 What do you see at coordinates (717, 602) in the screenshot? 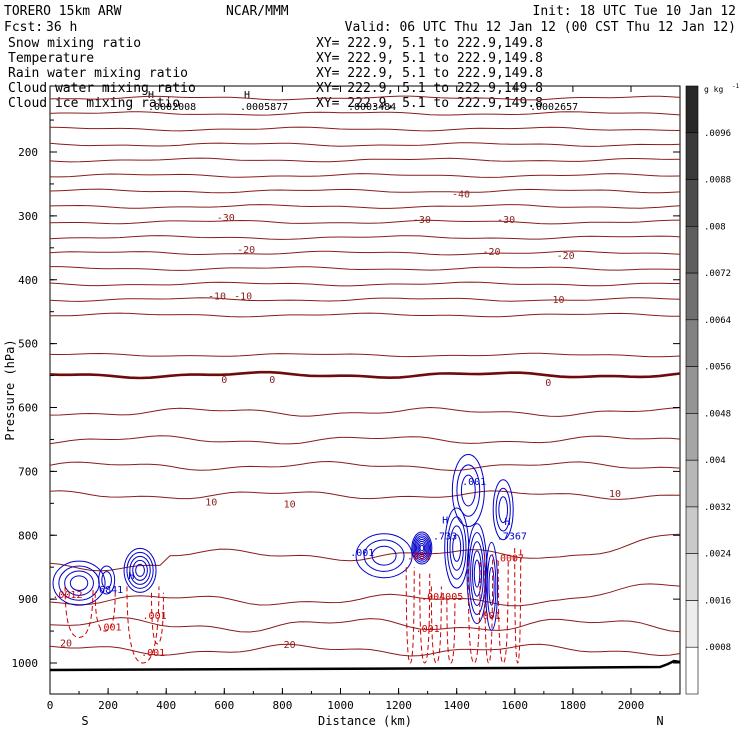
I see `colorbar-label: .0016` at bounding box center [717, 602].